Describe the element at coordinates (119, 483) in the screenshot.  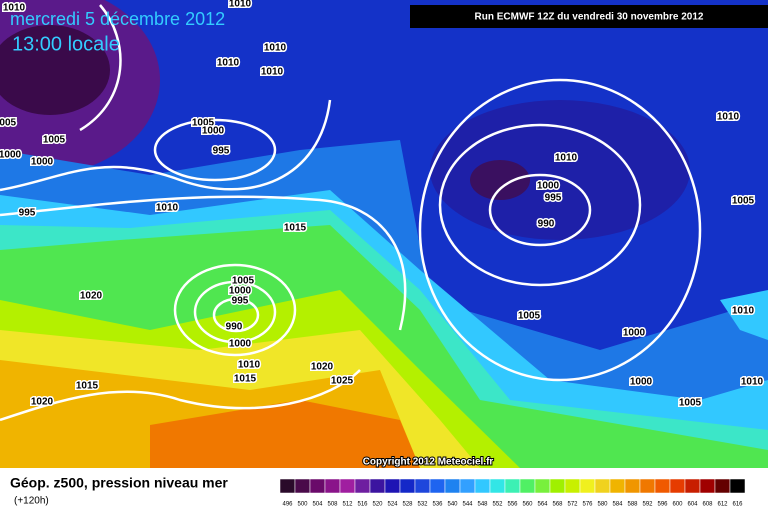
I see `footer-title: Géop. z500, pression niveau mer` at that location.